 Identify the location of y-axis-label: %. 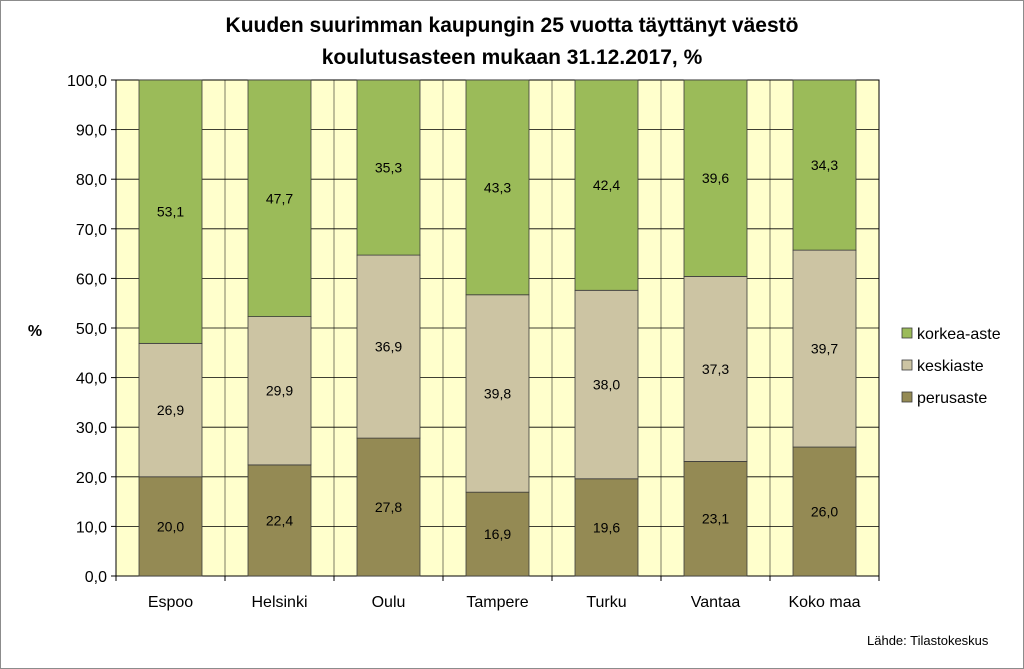
(35, 331).